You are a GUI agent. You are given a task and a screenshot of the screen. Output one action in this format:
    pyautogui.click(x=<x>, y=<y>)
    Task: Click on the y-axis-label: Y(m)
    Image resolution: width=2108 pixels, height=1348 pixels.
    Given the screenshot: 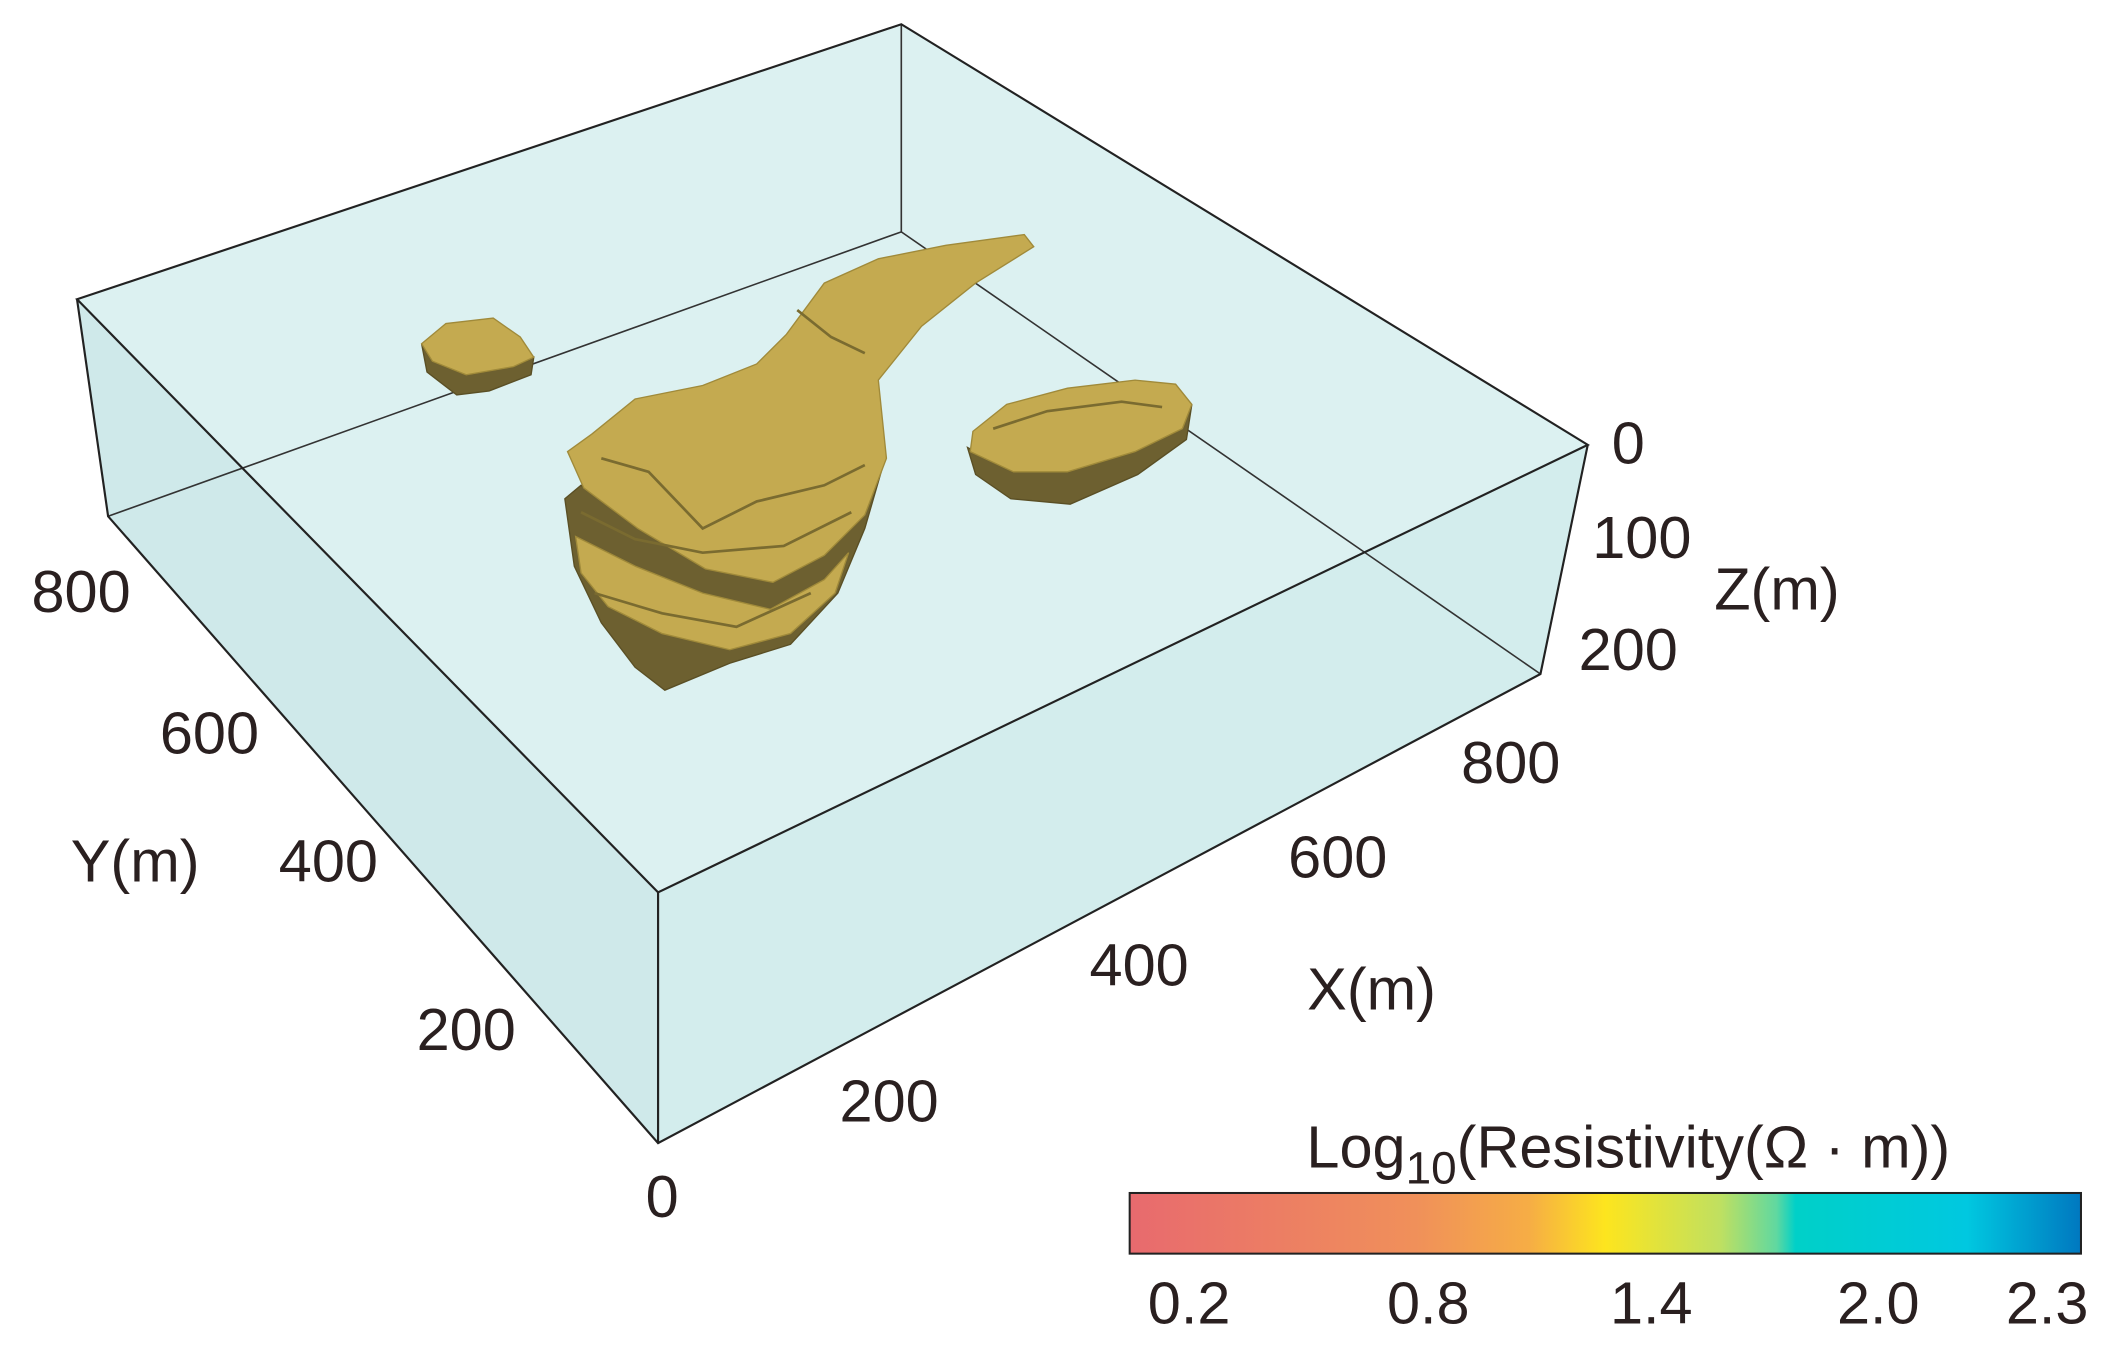 What is the action you would take?
    pyautogui.click(x=135, y=861)
    